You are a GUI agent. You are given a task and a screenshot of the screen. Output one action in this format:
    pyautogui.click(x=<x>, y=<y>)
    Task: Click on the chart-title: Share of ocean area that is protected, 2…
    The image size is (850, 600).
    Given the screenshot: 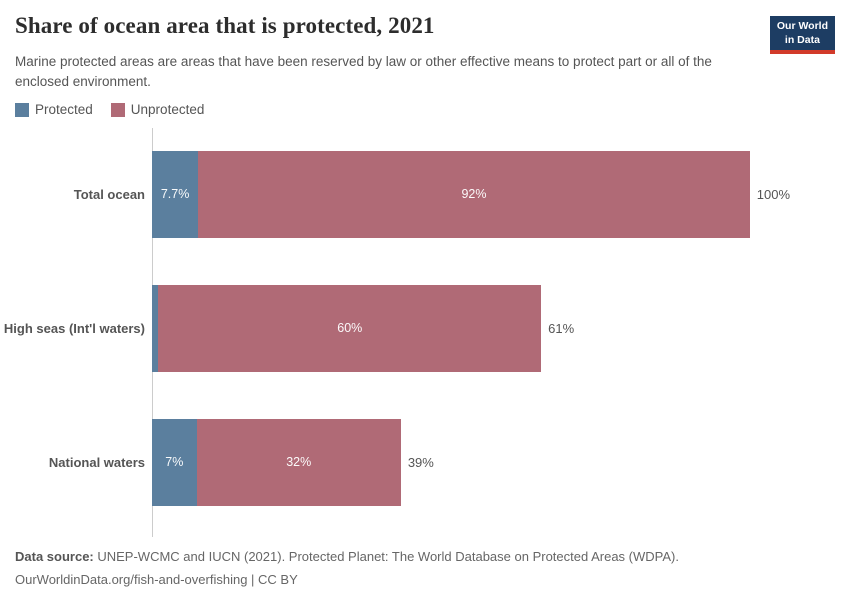 What is the action you would take?
    pyautogui.click(x=225, y=25)
    